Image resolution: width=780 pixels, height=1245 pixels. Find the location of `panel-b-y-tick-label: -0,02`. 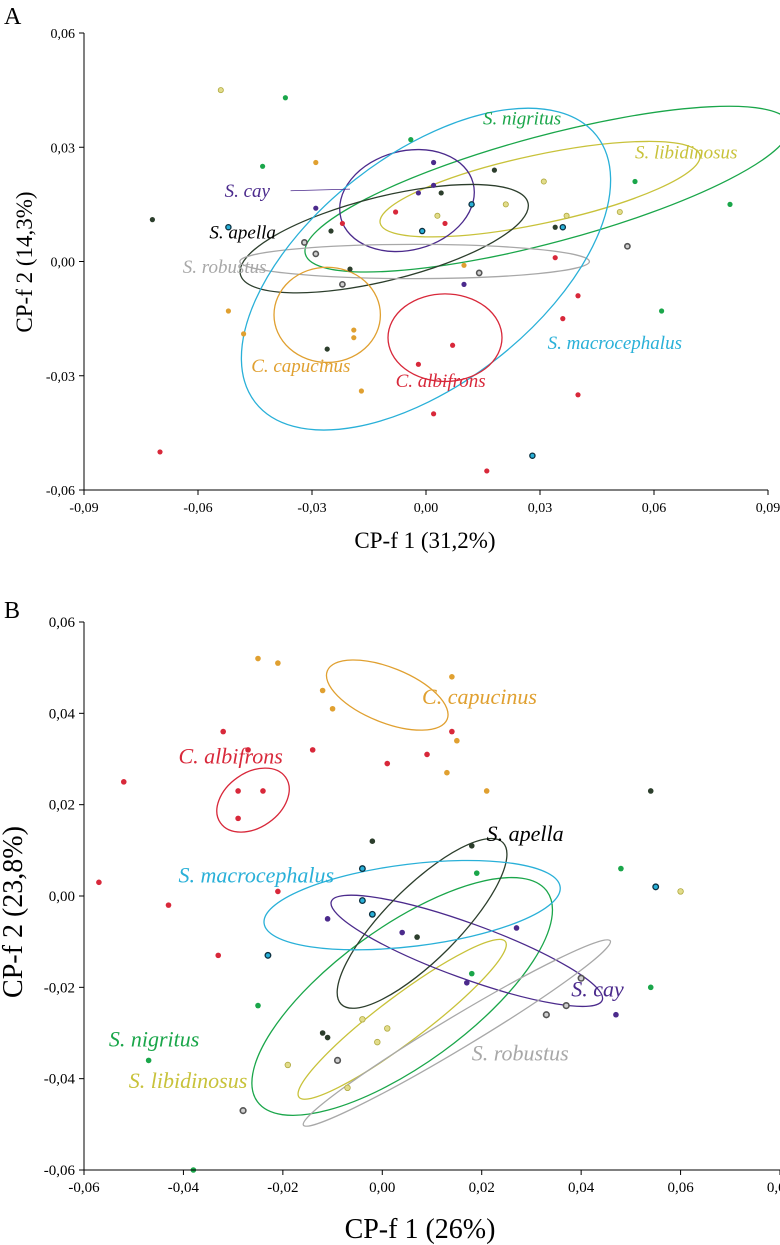

panel-b-y-tick-label: -0,02 is located at coordinates (59, 988).